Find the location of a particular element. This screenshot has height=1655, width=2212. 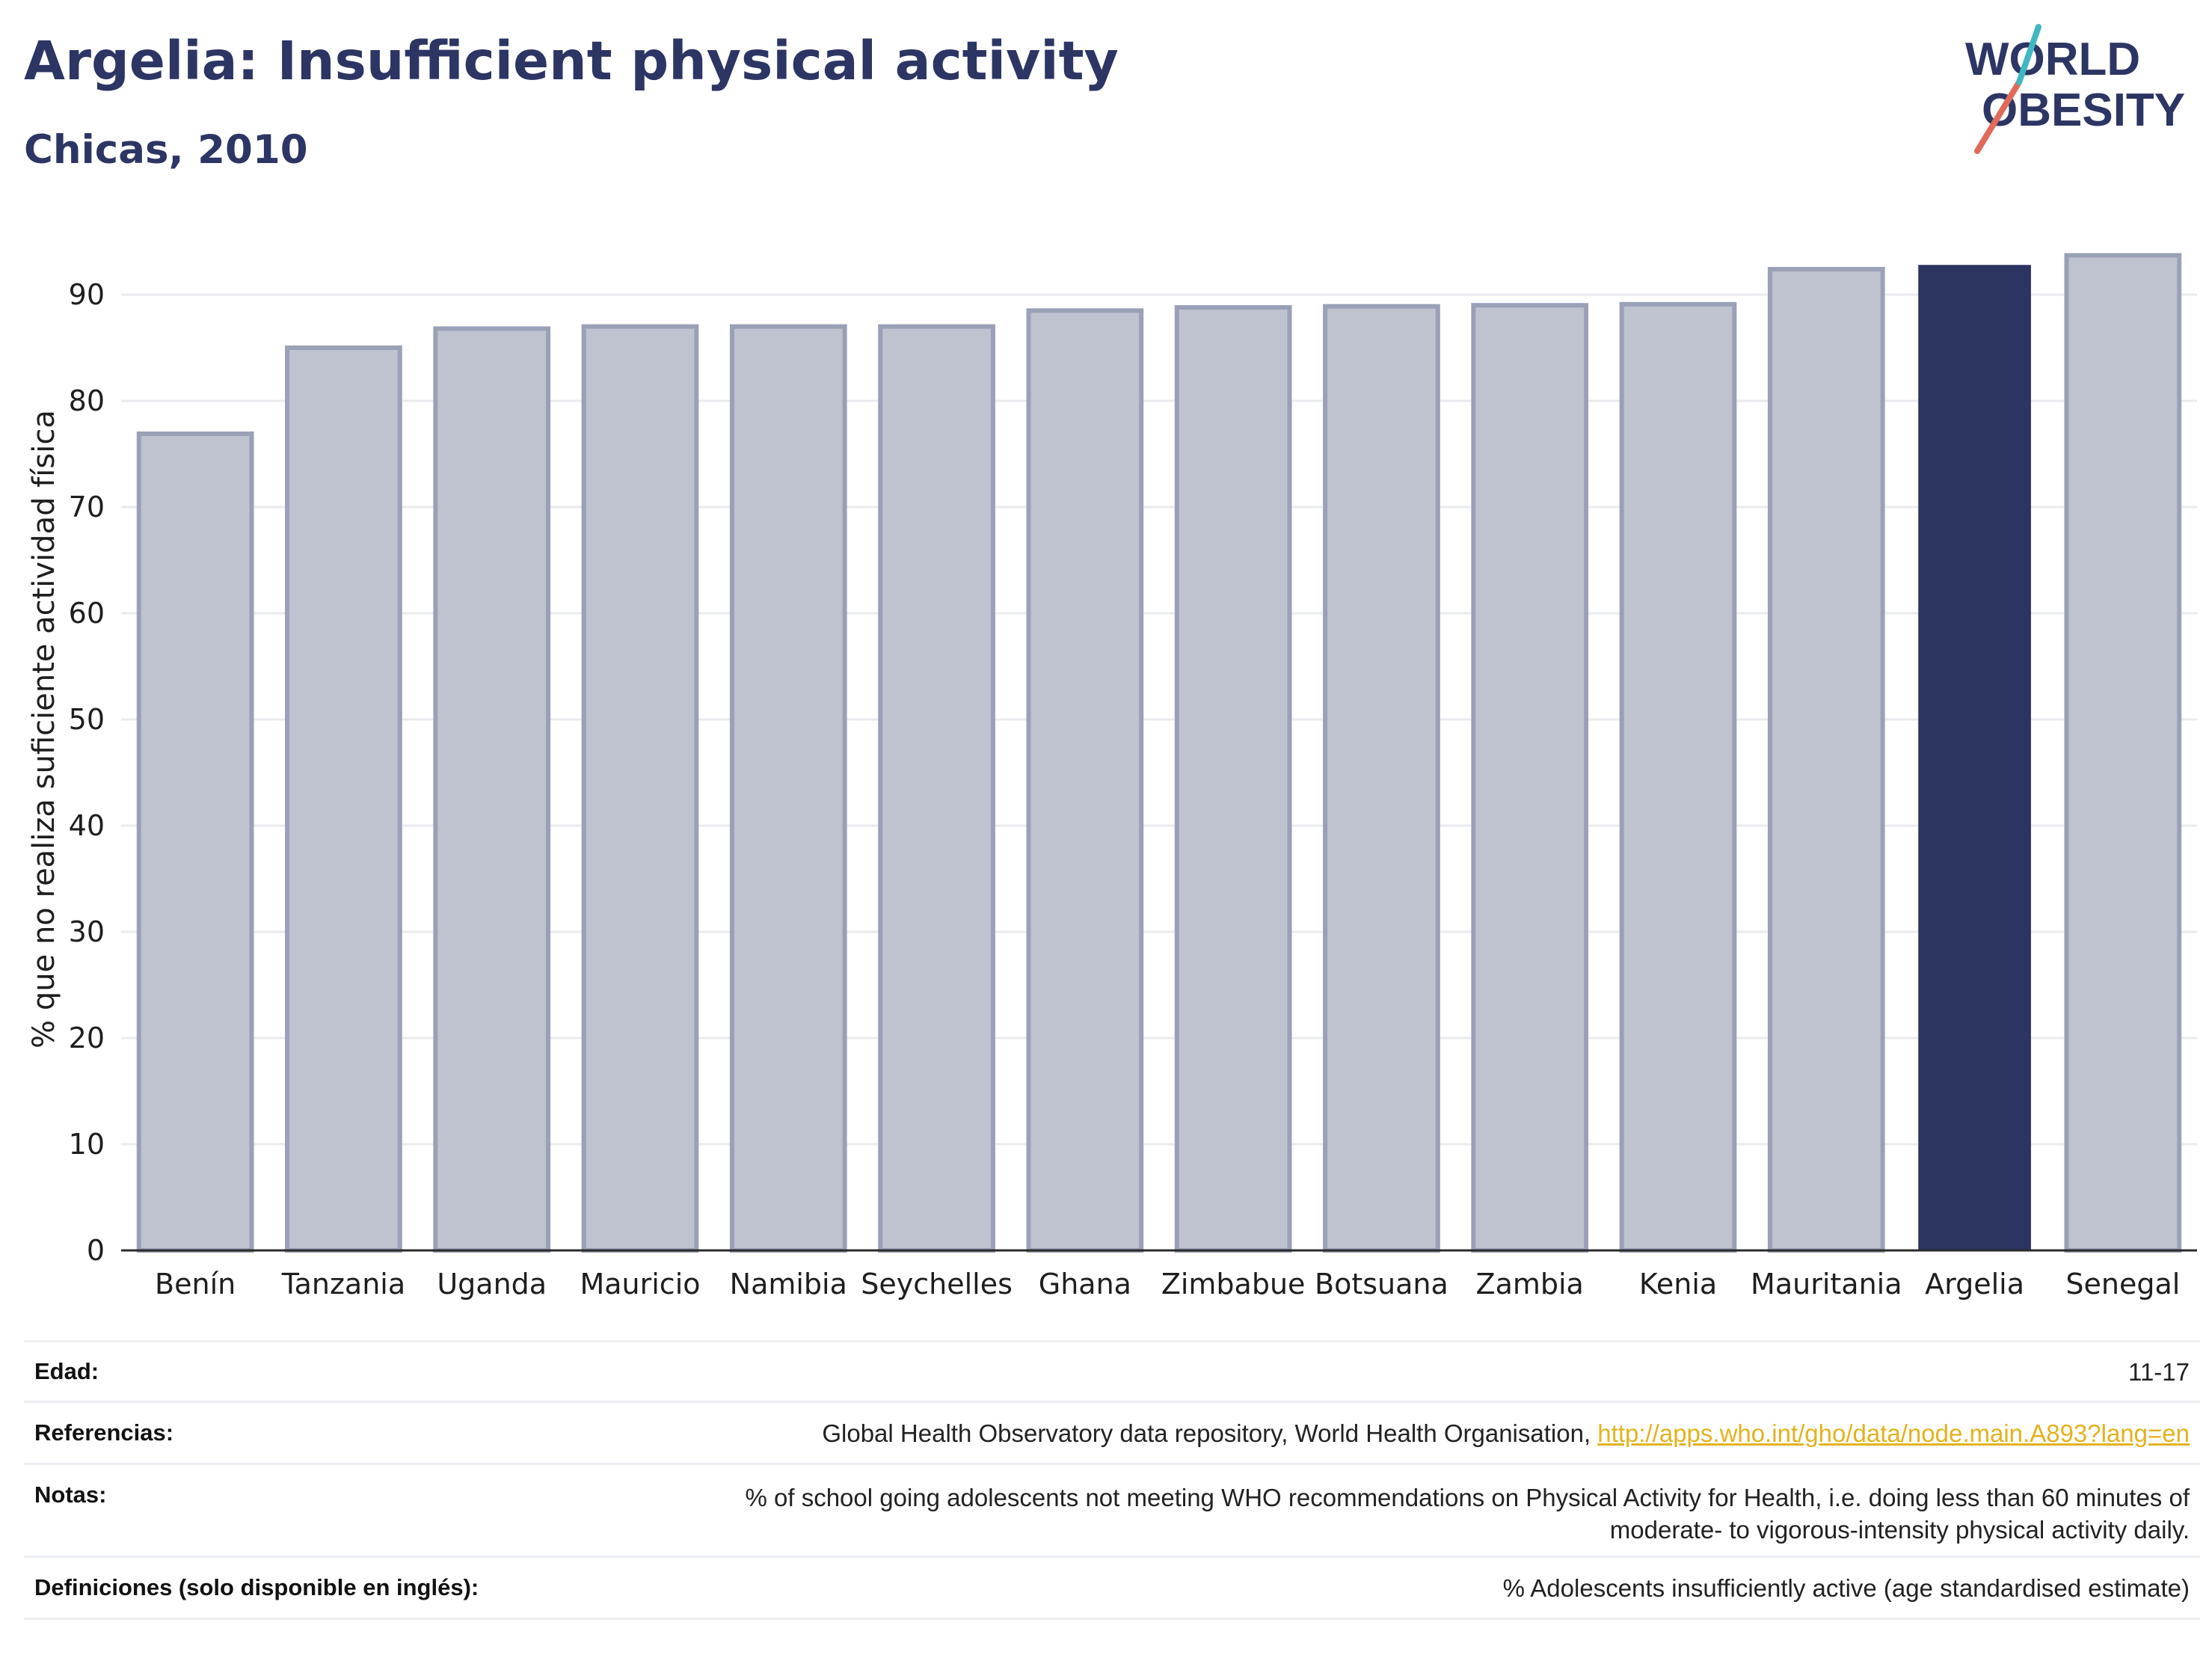

info-label-age: Edad: is located at coordinates (66, 1371).